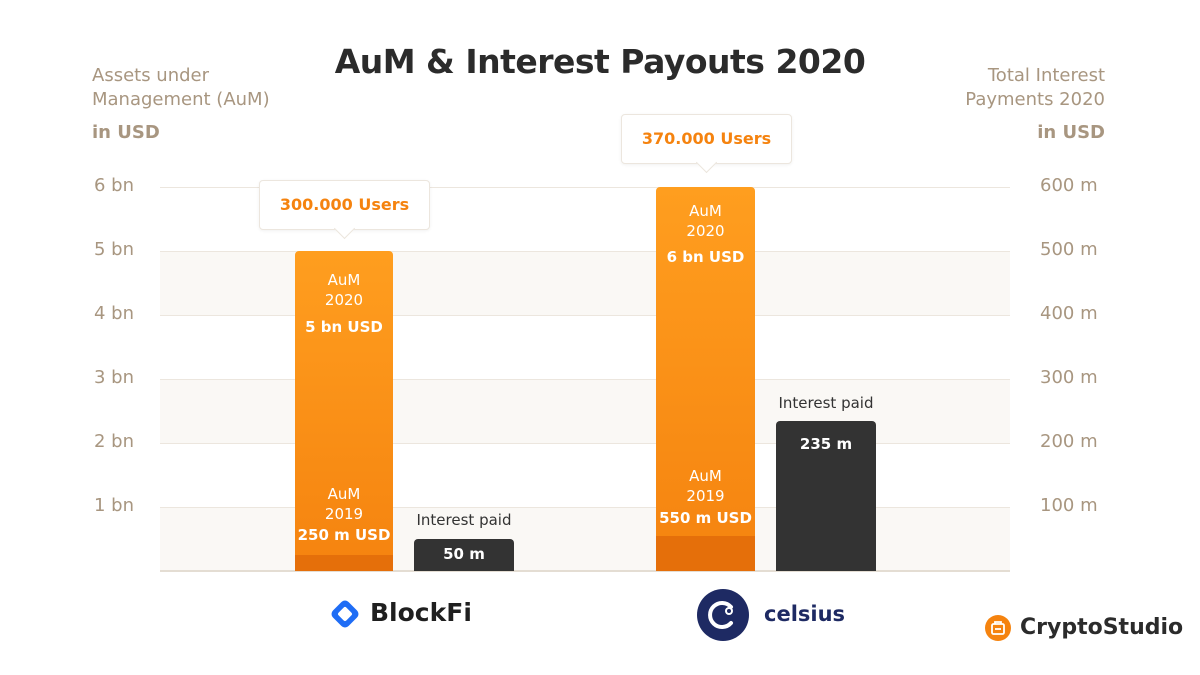  What do you see at coordinates (113, 249) in the screenshot?
I see `left-tick-label: 5 bn` at bounding box center [113, 249].